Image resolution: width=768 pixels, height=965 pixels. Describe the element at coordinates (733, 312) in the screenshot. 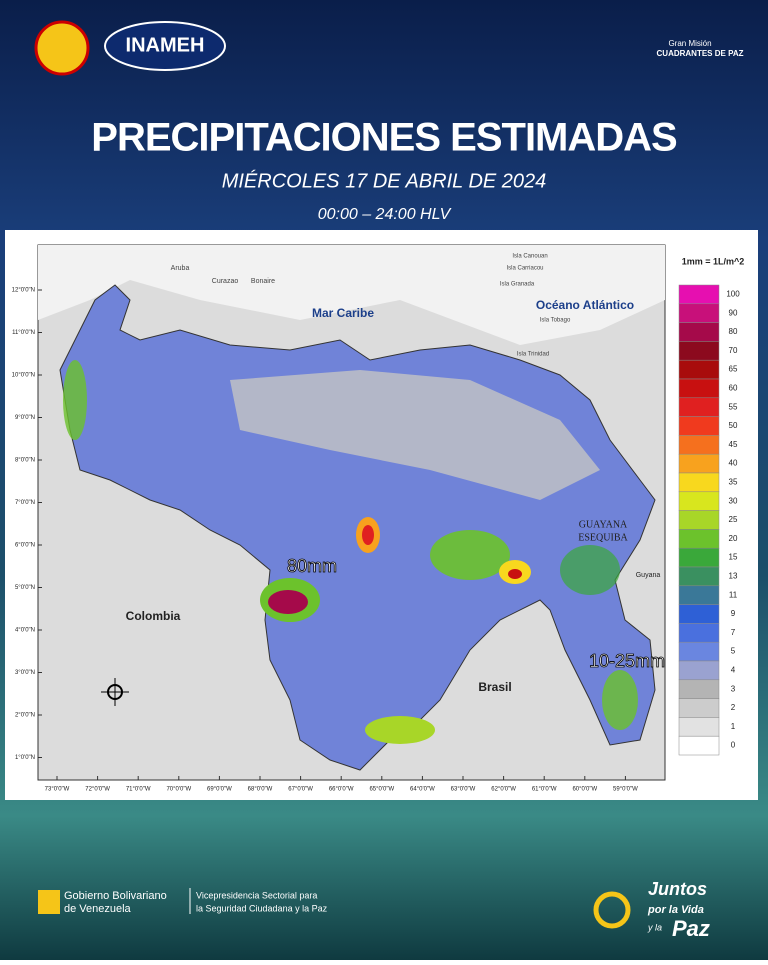

I see `legend-label: 90` at that location.